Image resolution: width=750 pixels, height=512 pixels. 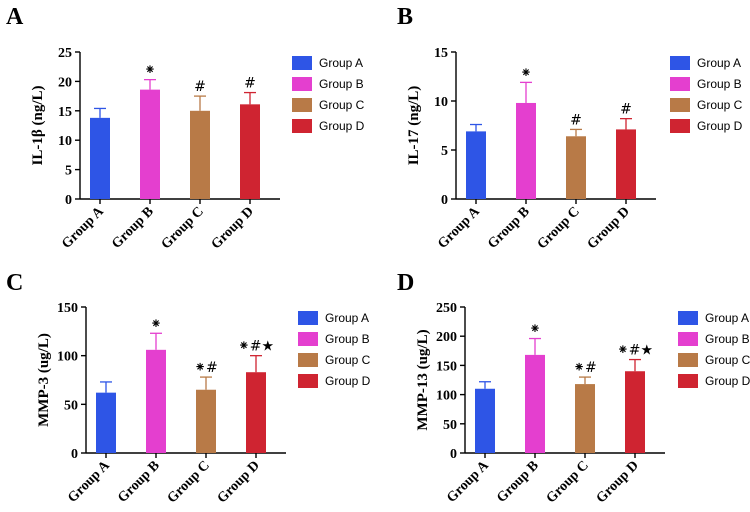 I want to click on y-tick-label: 25, so click(x=65, y=53).